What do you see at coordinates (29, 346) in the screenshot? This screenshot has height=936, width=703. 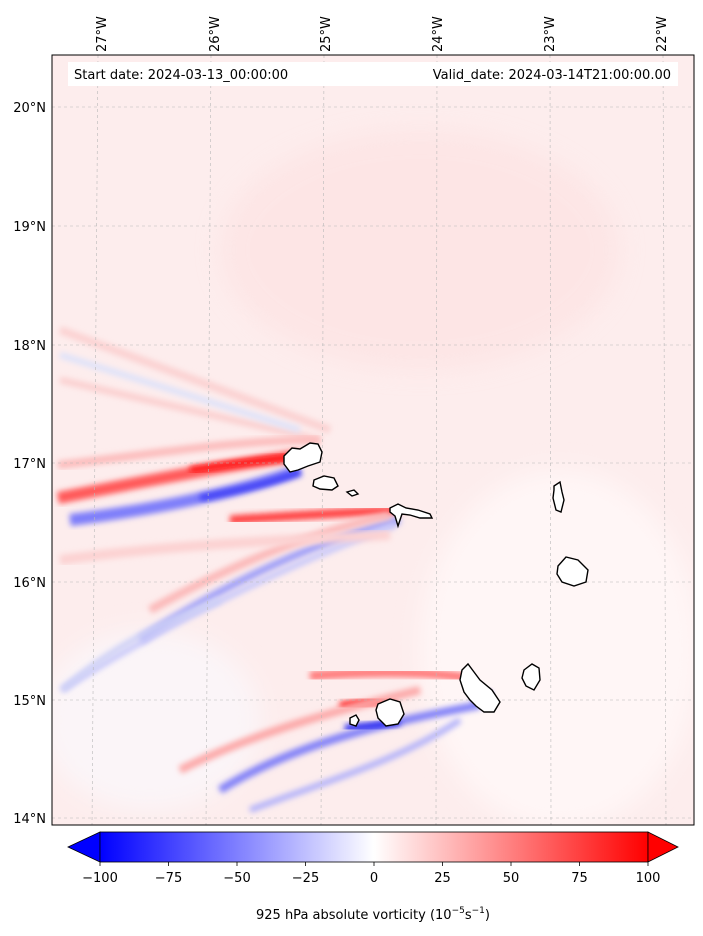 I see `lat-tick-label: 18°N` at bounding box center [29, 346].